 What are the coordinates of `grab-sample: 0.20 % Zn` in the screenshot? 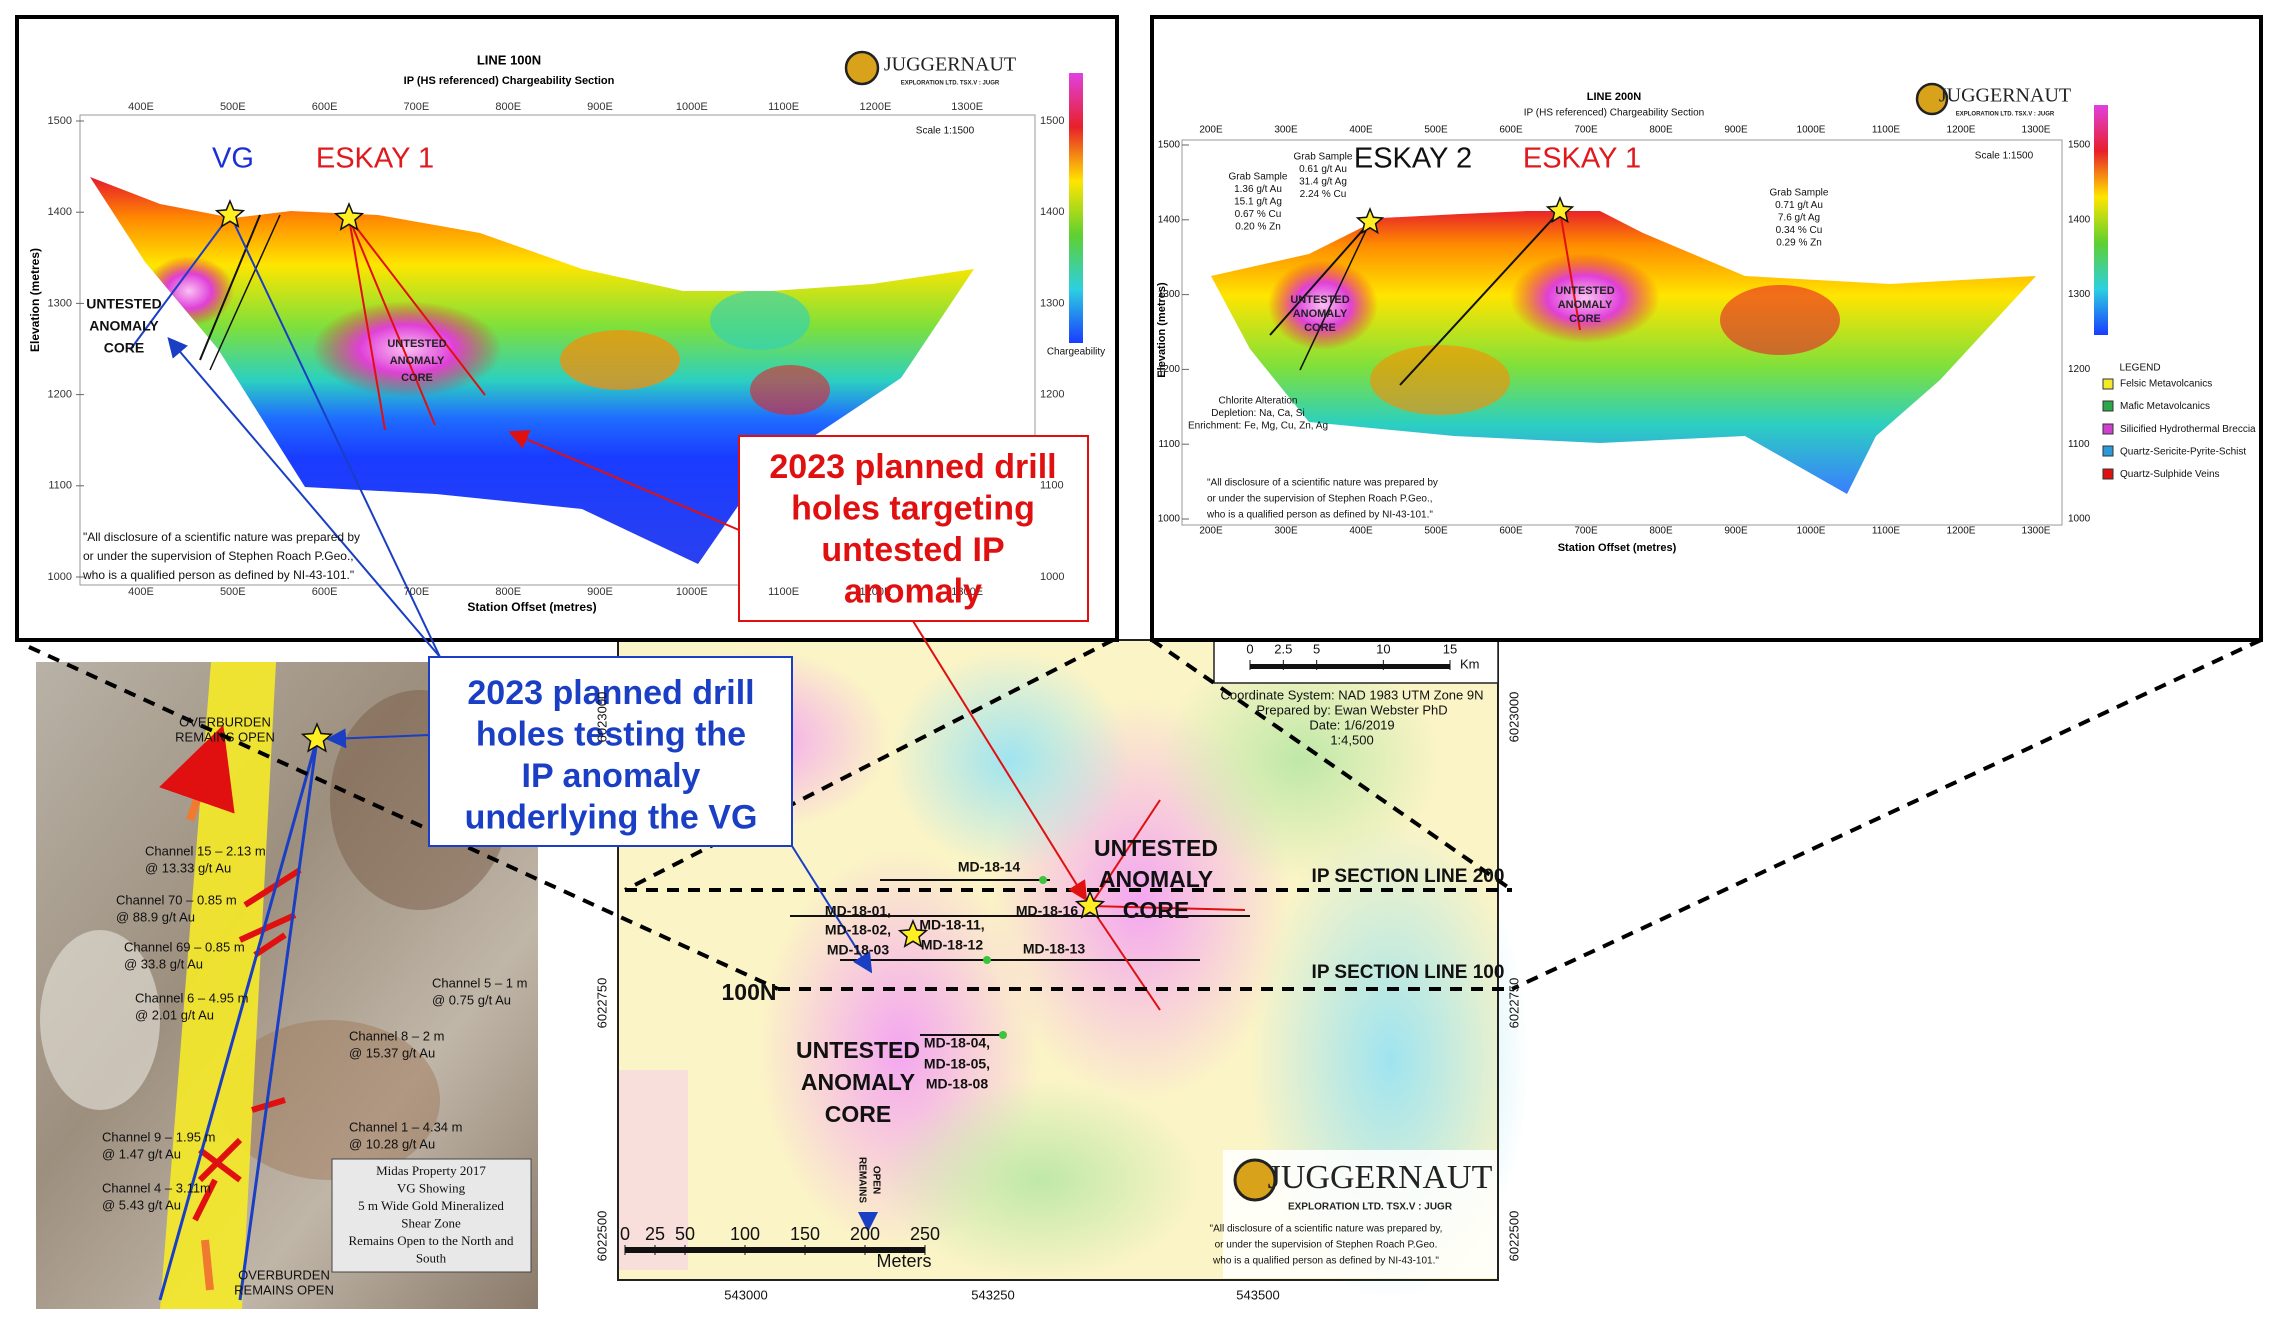 It's located at (1258, 227).